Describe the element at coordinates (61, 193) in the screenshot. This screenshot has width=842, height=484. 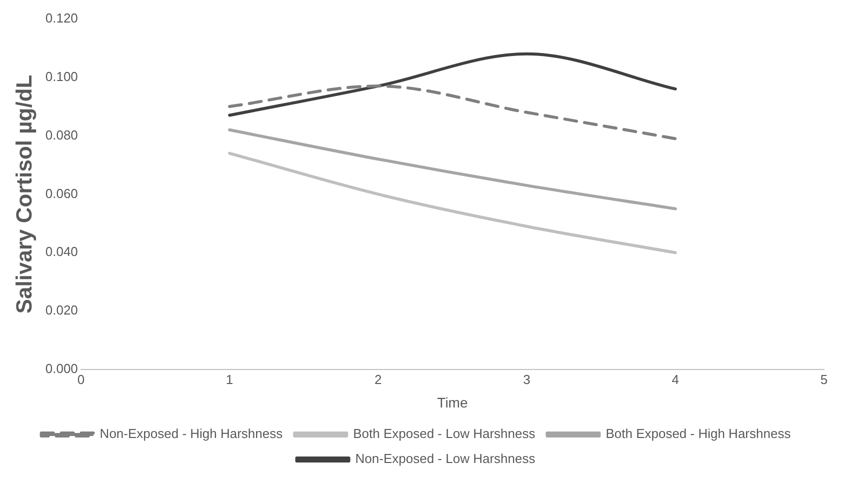
I see `y-tick-label: 0.060` at that location.